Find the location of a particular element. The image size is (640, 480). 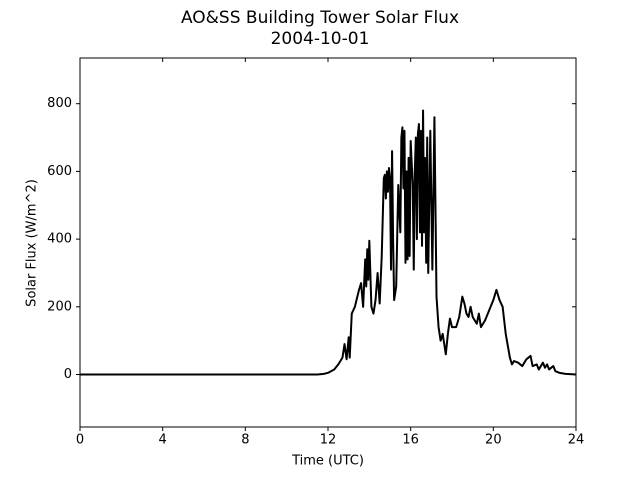

y-axis-label: Solar Flux (W/m^2) is located at coordinates (32, 243).